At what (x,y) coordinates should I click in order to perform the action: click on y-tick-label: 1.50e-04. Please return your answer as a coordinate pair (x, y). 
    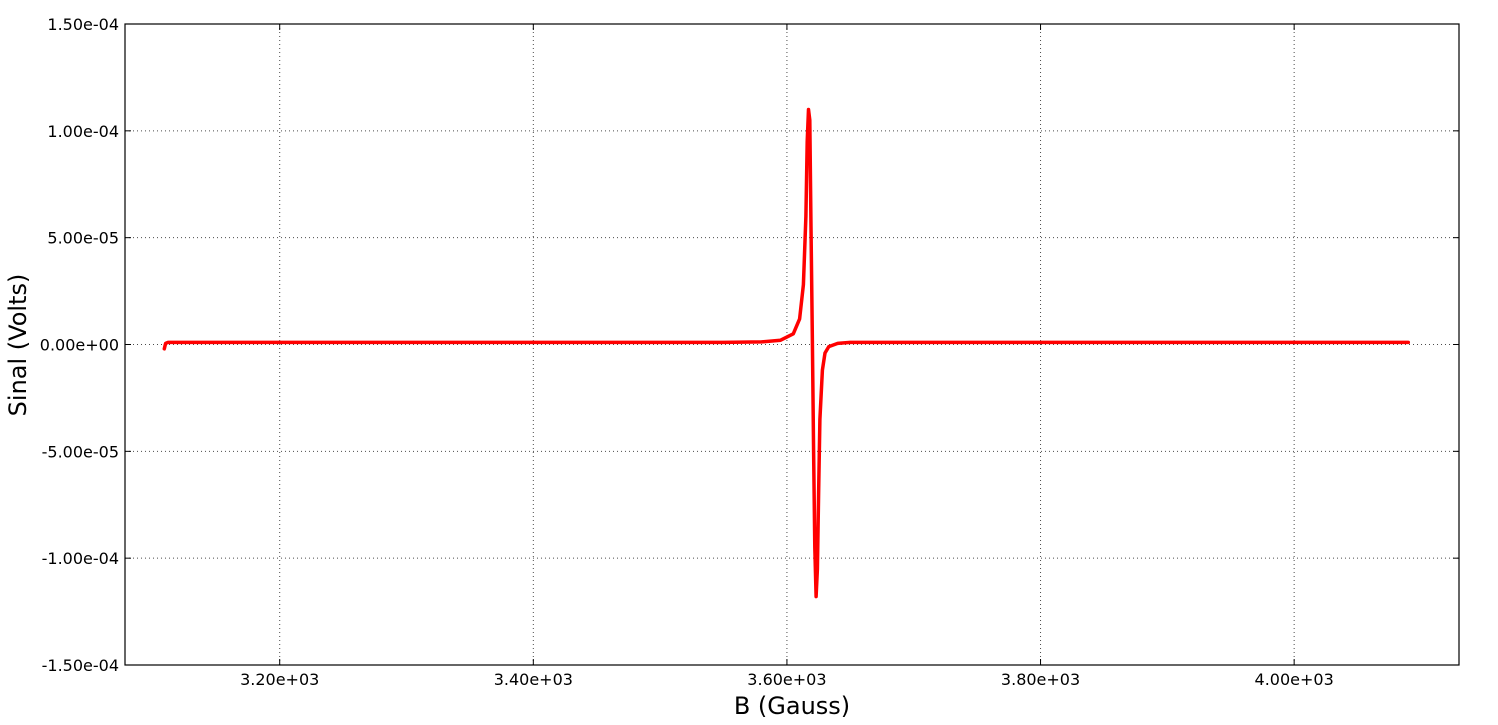
    Looking at the image, I should click on (83, 24).